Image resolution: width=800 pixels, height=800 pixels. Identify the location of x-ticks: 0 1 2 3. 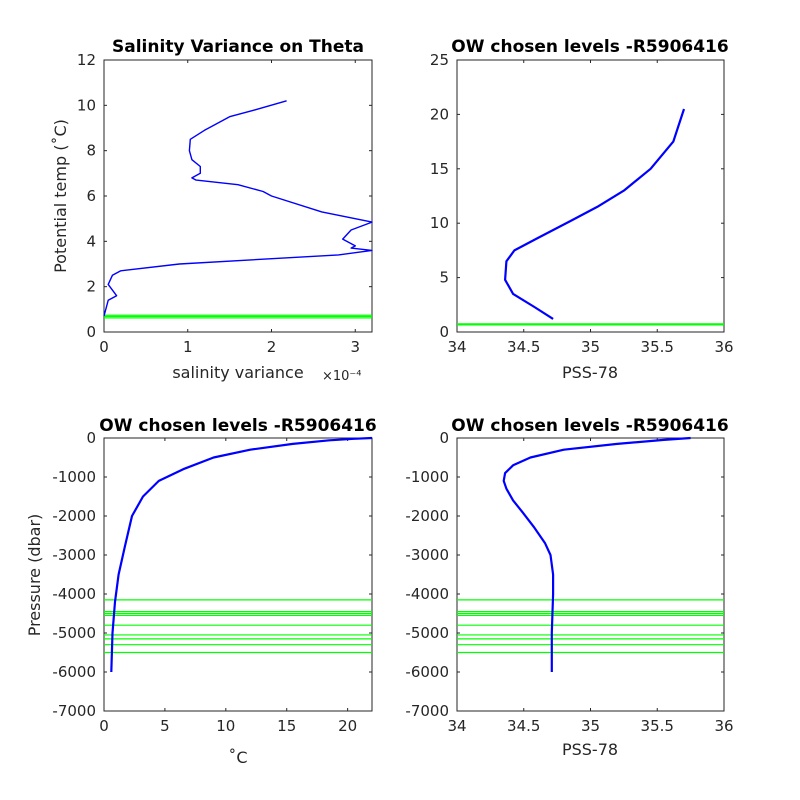
(229, 208).